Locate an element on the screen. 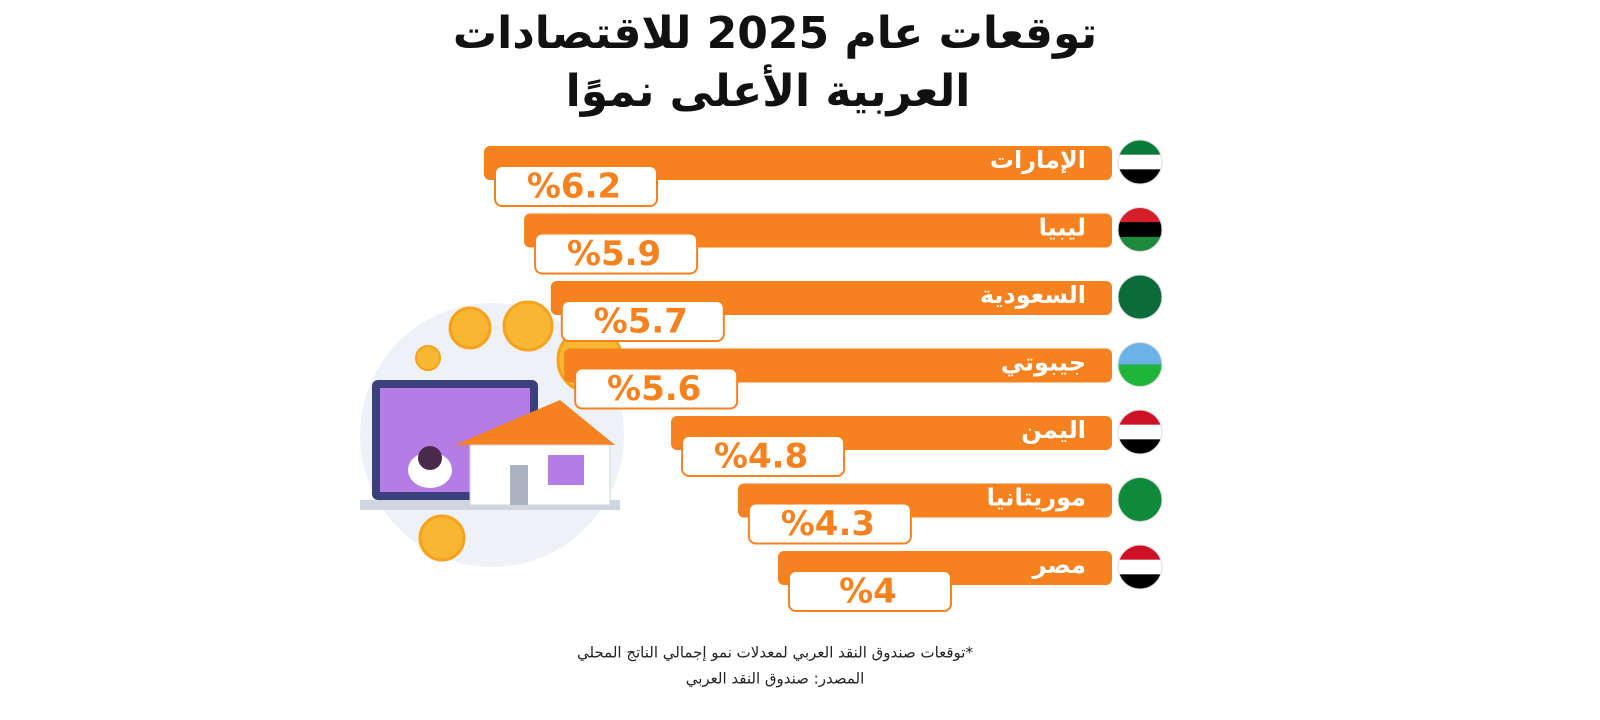 This screenshot has width=1600, height=720. value-label: %5.6 is located at coordinates (654, 389).